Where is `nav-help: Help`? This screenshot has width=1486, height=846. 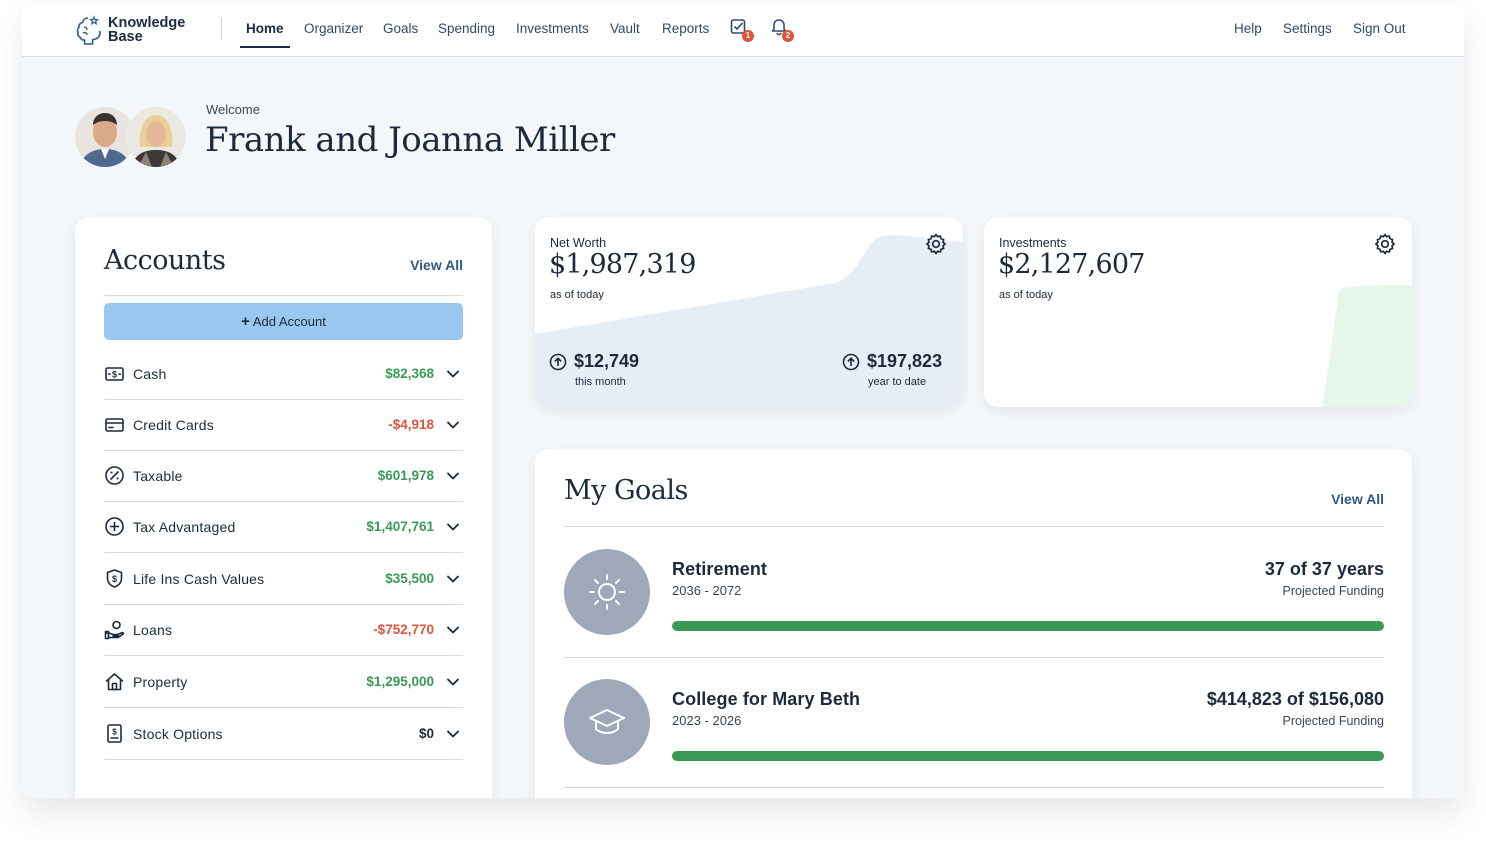 nav-help: Help is located at coordinates (1248, 28).